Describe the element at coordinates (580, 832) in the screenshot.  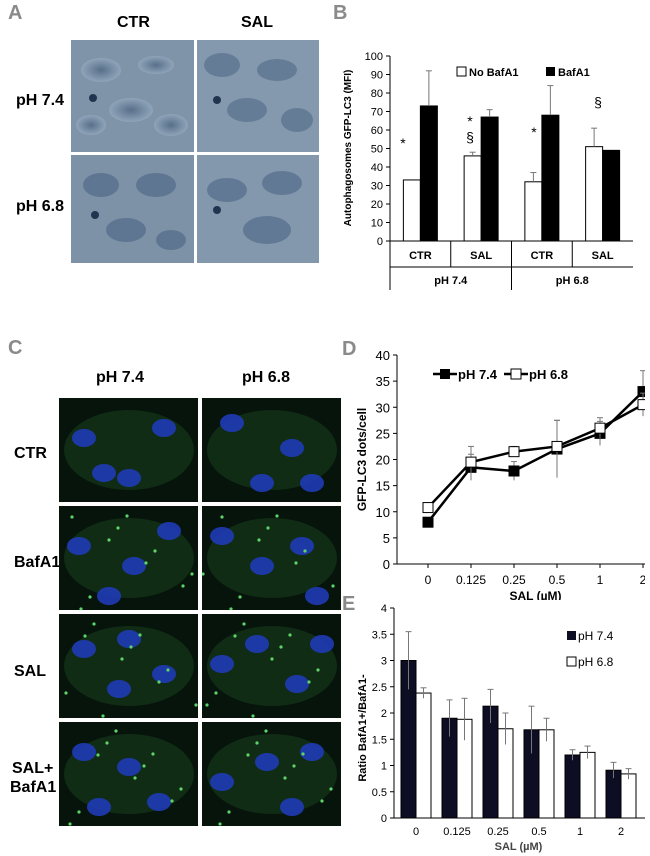
I see `e-xtick-label: 1` at that location.